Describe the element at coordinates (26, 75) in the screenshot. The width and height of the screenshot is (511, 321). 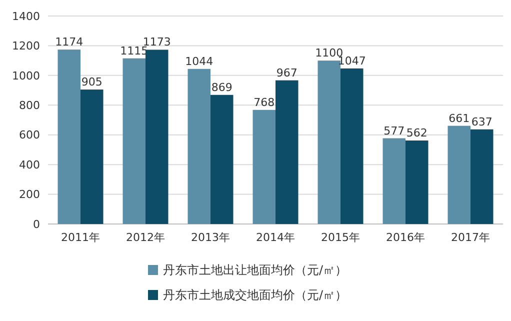
I see `y-tick-label: 1000` at that location.